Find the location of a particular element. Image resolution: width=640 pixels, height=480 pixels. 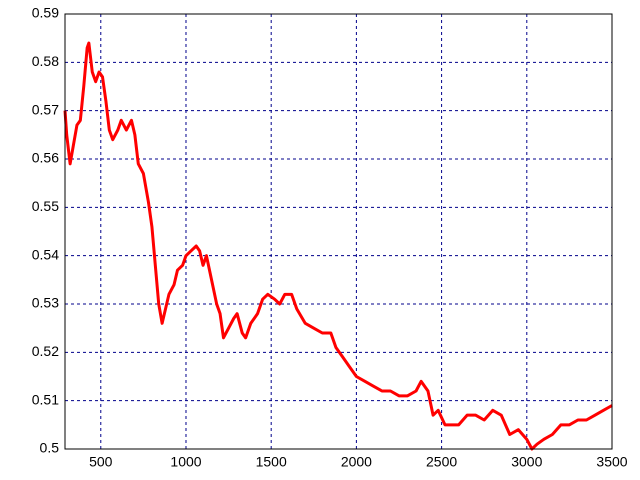

y-tick-label: 0.56 is located at coordinates (45, 158).